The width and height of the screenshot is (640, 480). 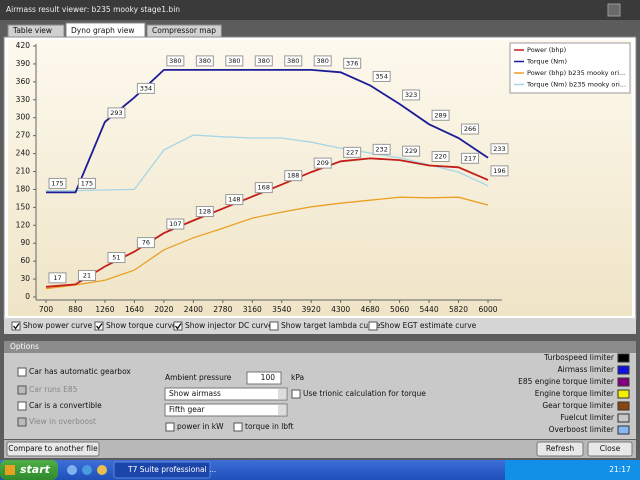 What do you see at coordinates (146, 88) in the screenshot?
I see `data-label: 334` at bounding box center [146, 88].